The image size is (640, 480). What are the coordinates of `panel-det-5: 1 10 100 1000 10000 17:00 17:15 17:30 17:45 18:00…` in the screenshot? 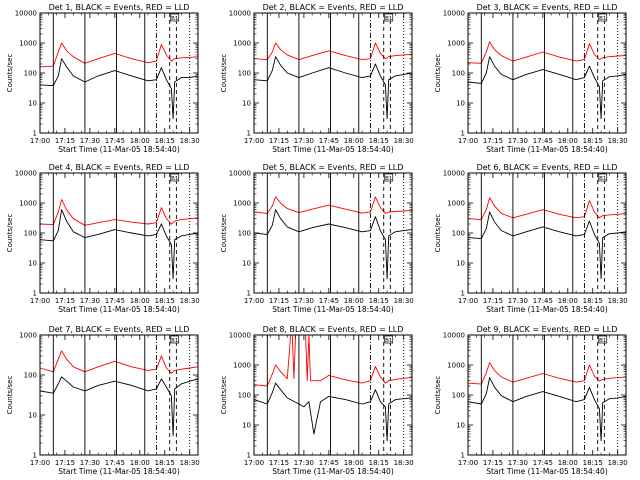 It's located at (317, 238).